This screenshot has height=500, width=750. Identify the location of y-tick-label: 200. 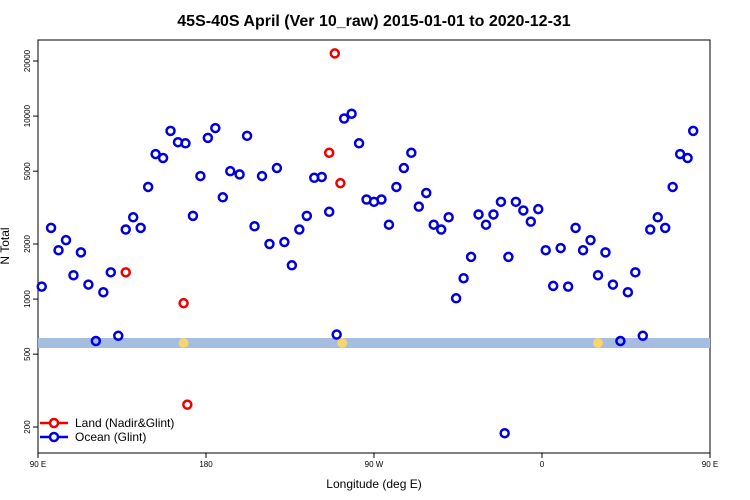
(27, 427).